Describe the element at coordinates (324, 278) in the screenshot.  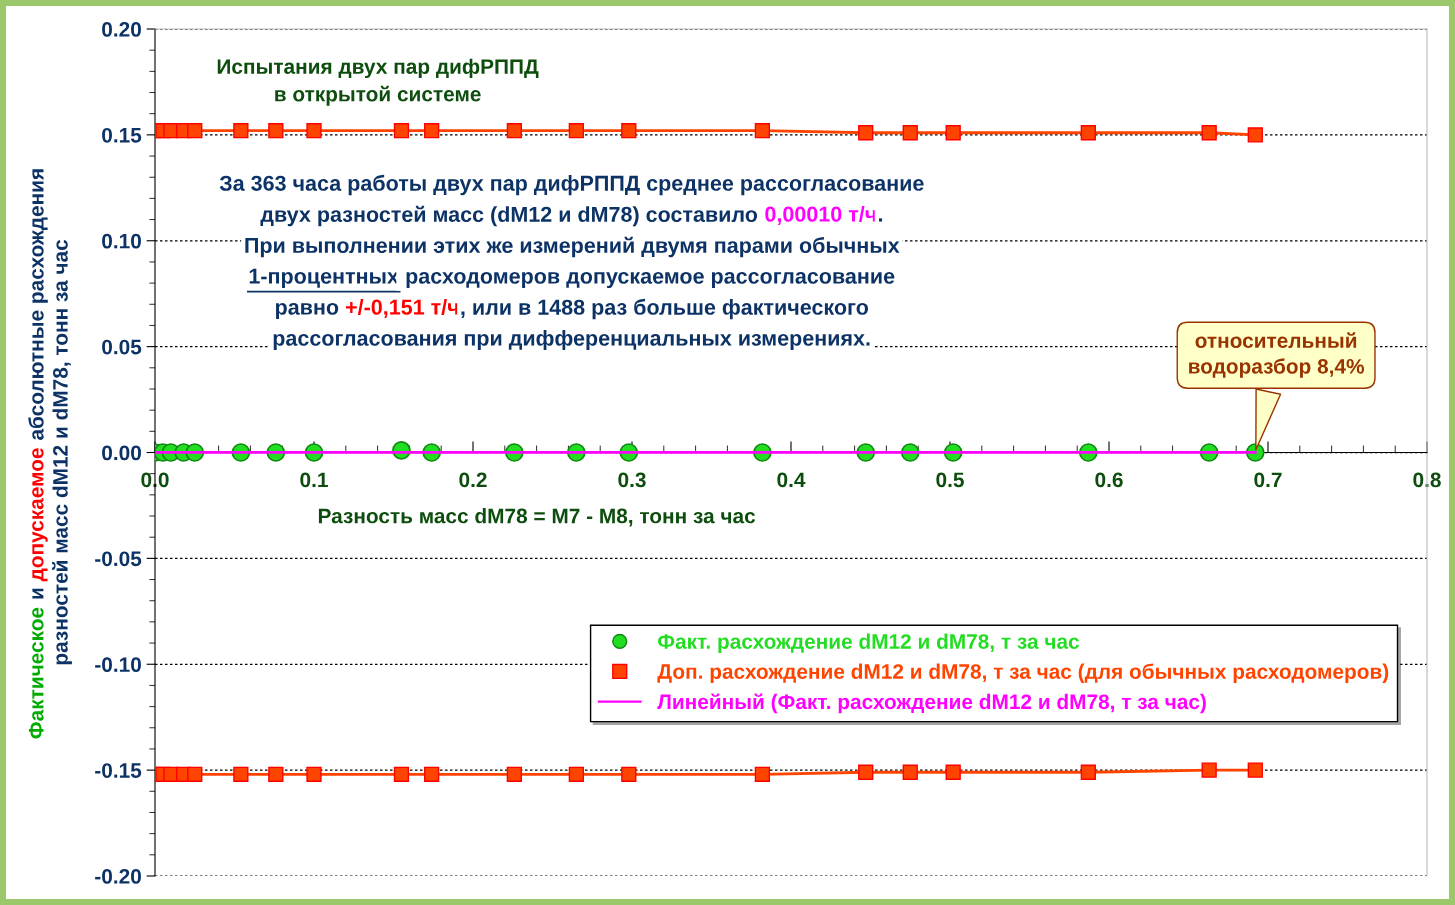
I see `annotation: 1-процентных` at that location.